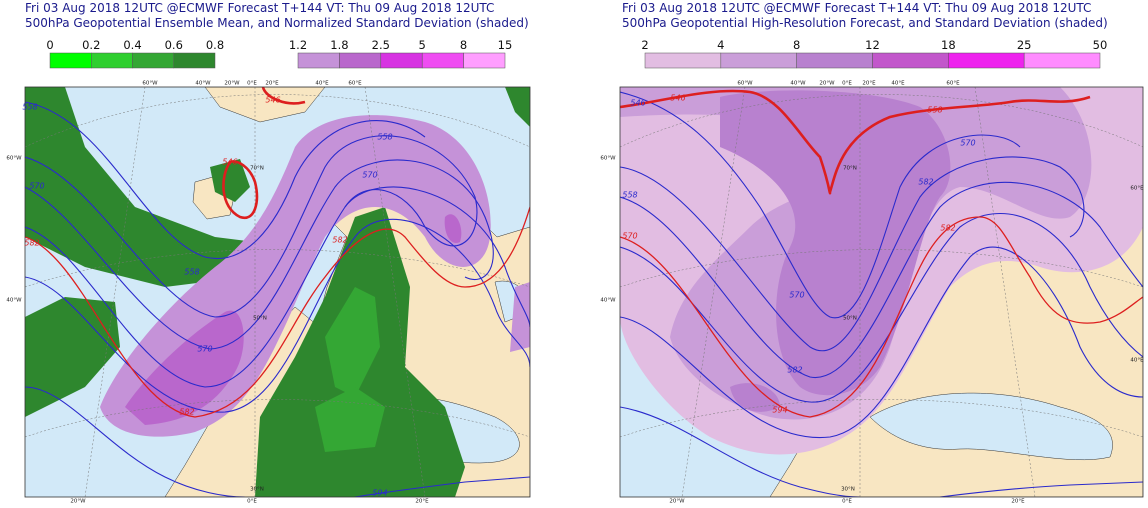  I want to click on colorbar-label: 0.4, so click(132, 45).